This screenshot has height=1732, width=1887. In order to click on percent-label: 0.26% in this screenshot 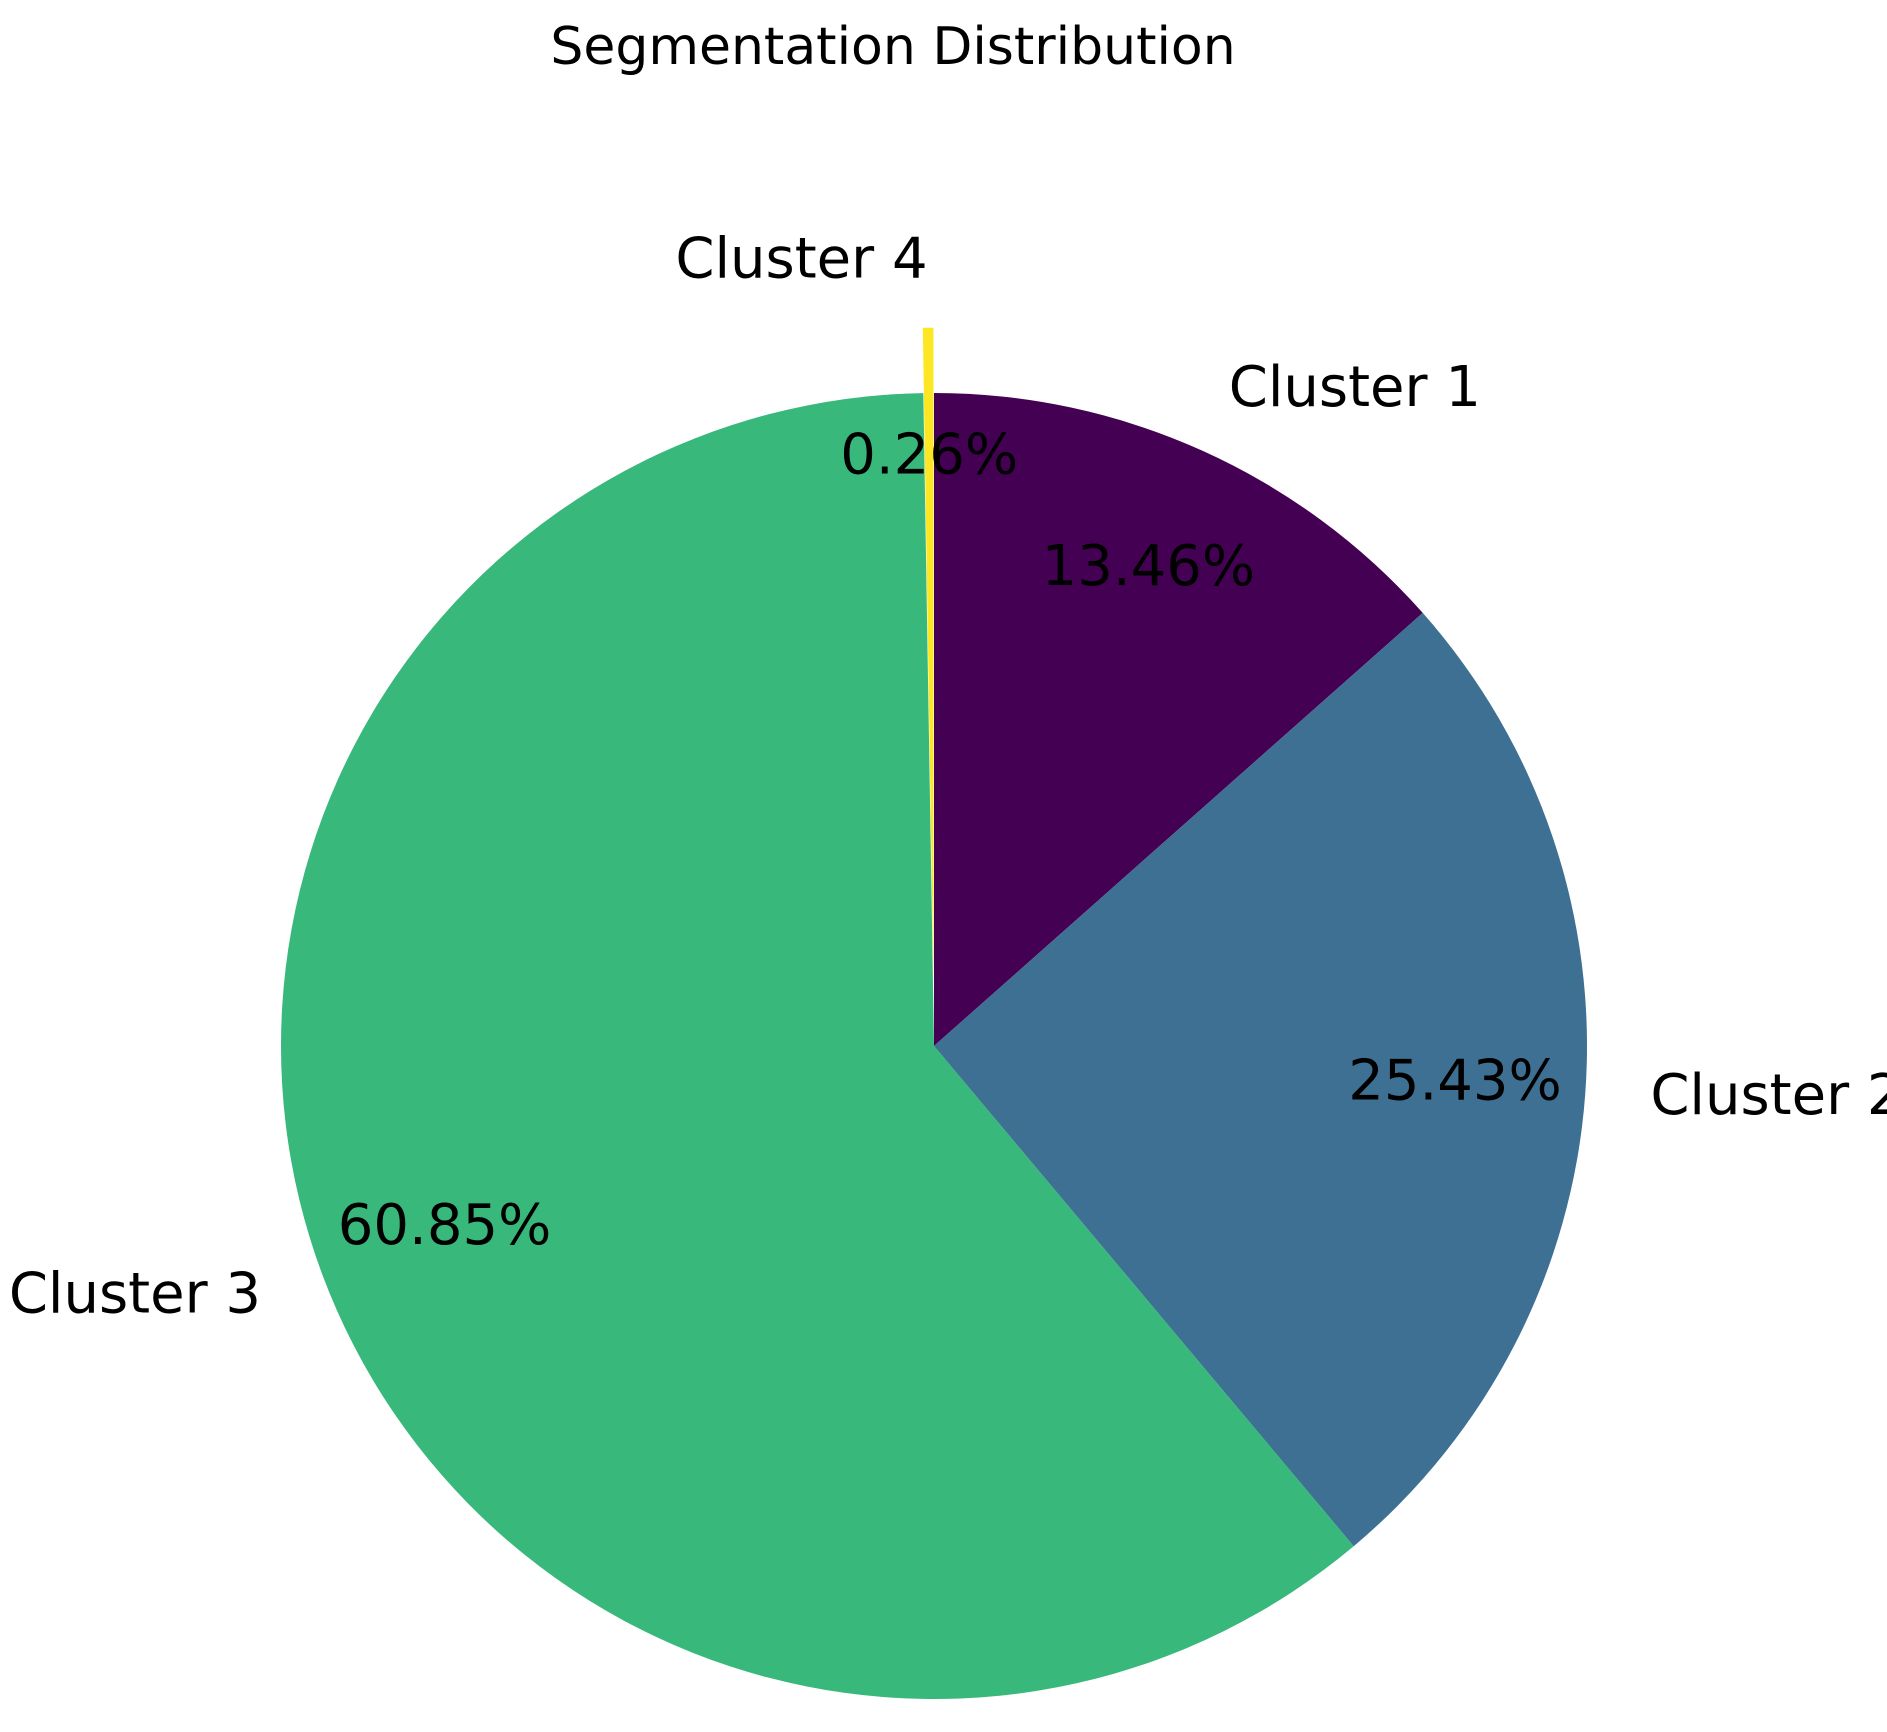, I will do `click(929, 454)`.